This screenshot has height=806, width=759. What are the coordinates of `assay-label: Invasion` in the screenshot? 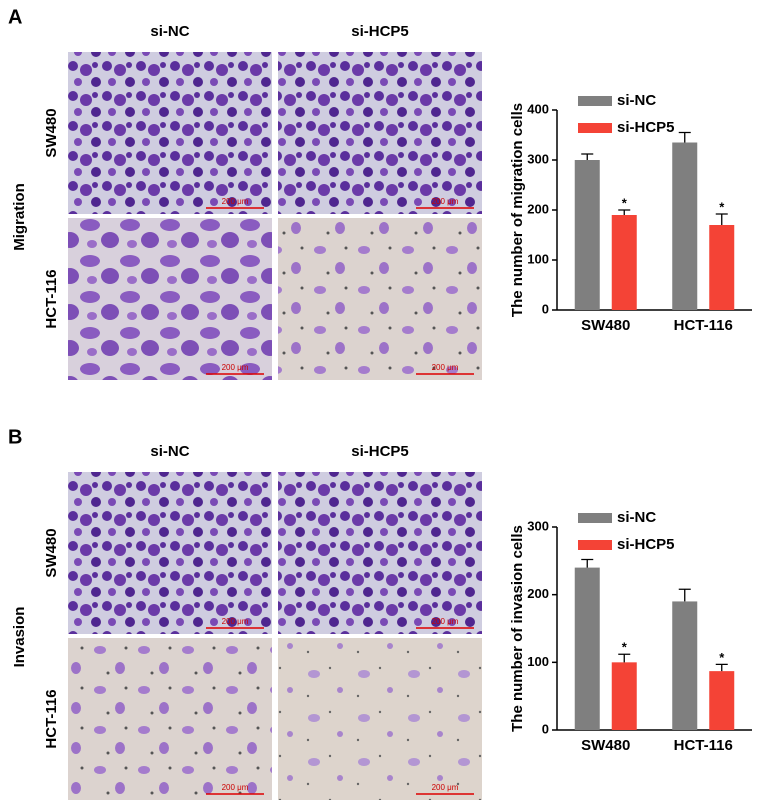 It's located at (19, 637).